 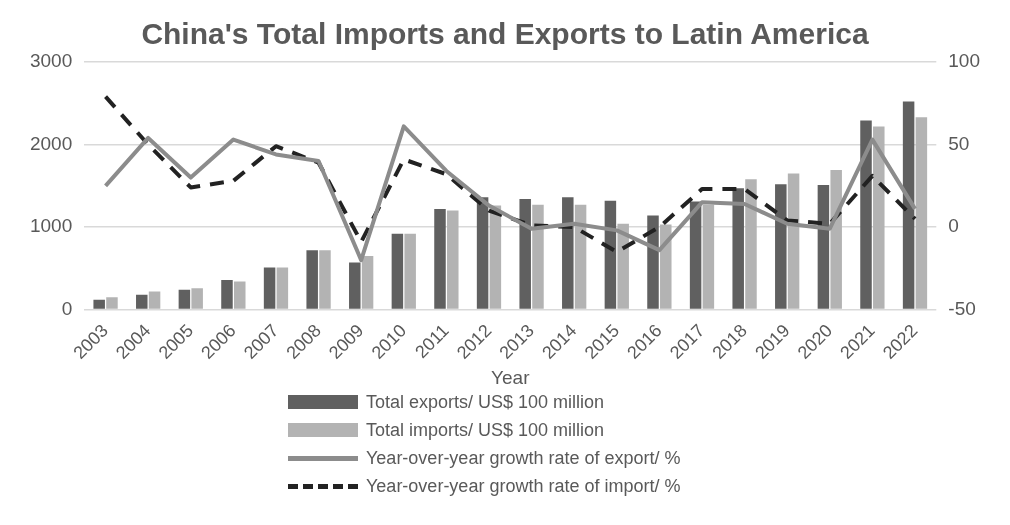 What do you see at coordinates (51, 226) in the screenshot?
I see `y-tick-label: 1000` at bounding box center [51, 226].